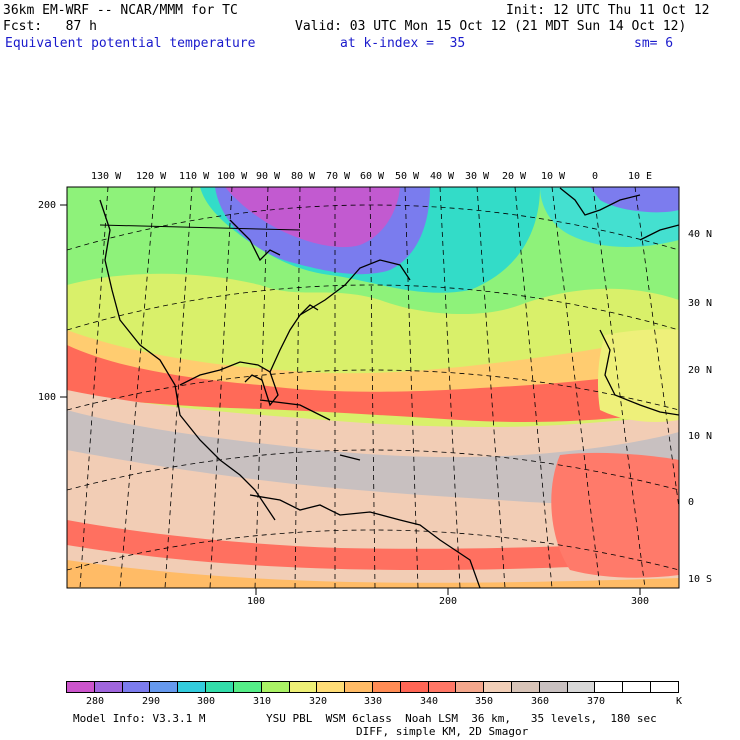 Image resolution: width=740 pixels, height=740 pixels. What do you see at coordinates (256, 601) in the screenshot?
I see `grid-x-label: 100` at bounding box center [256, 601].